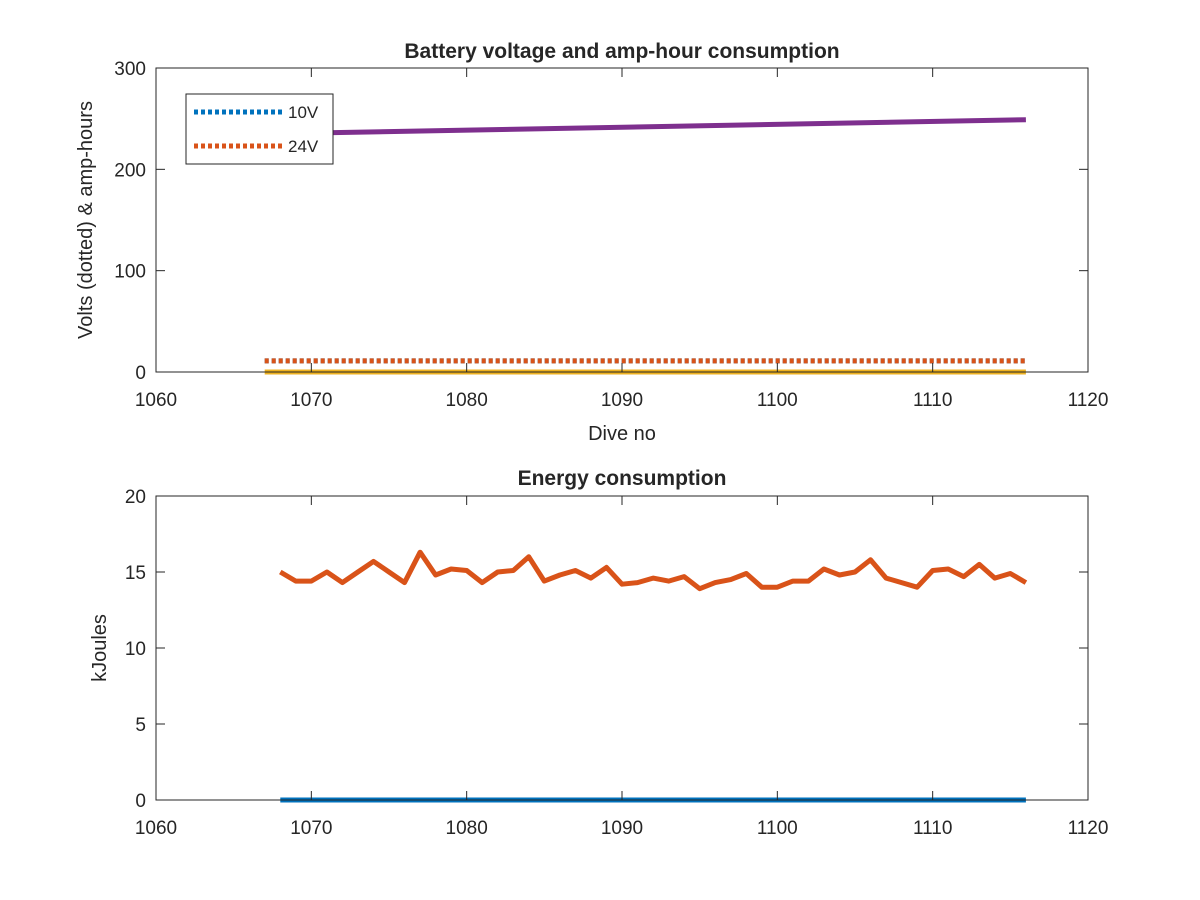 This screenshot has width=1200, height=900. What do you see at coordinates (130, 69) in the screenshot?
I see `y-tick-label: 300` at bounding box center [130, 69].